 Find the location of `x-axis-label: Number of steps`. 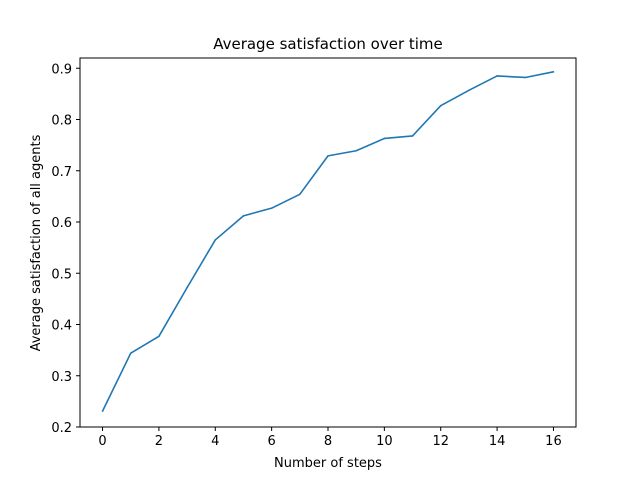

x-axis-label: Number of steps is located at coordinates (328, 463).